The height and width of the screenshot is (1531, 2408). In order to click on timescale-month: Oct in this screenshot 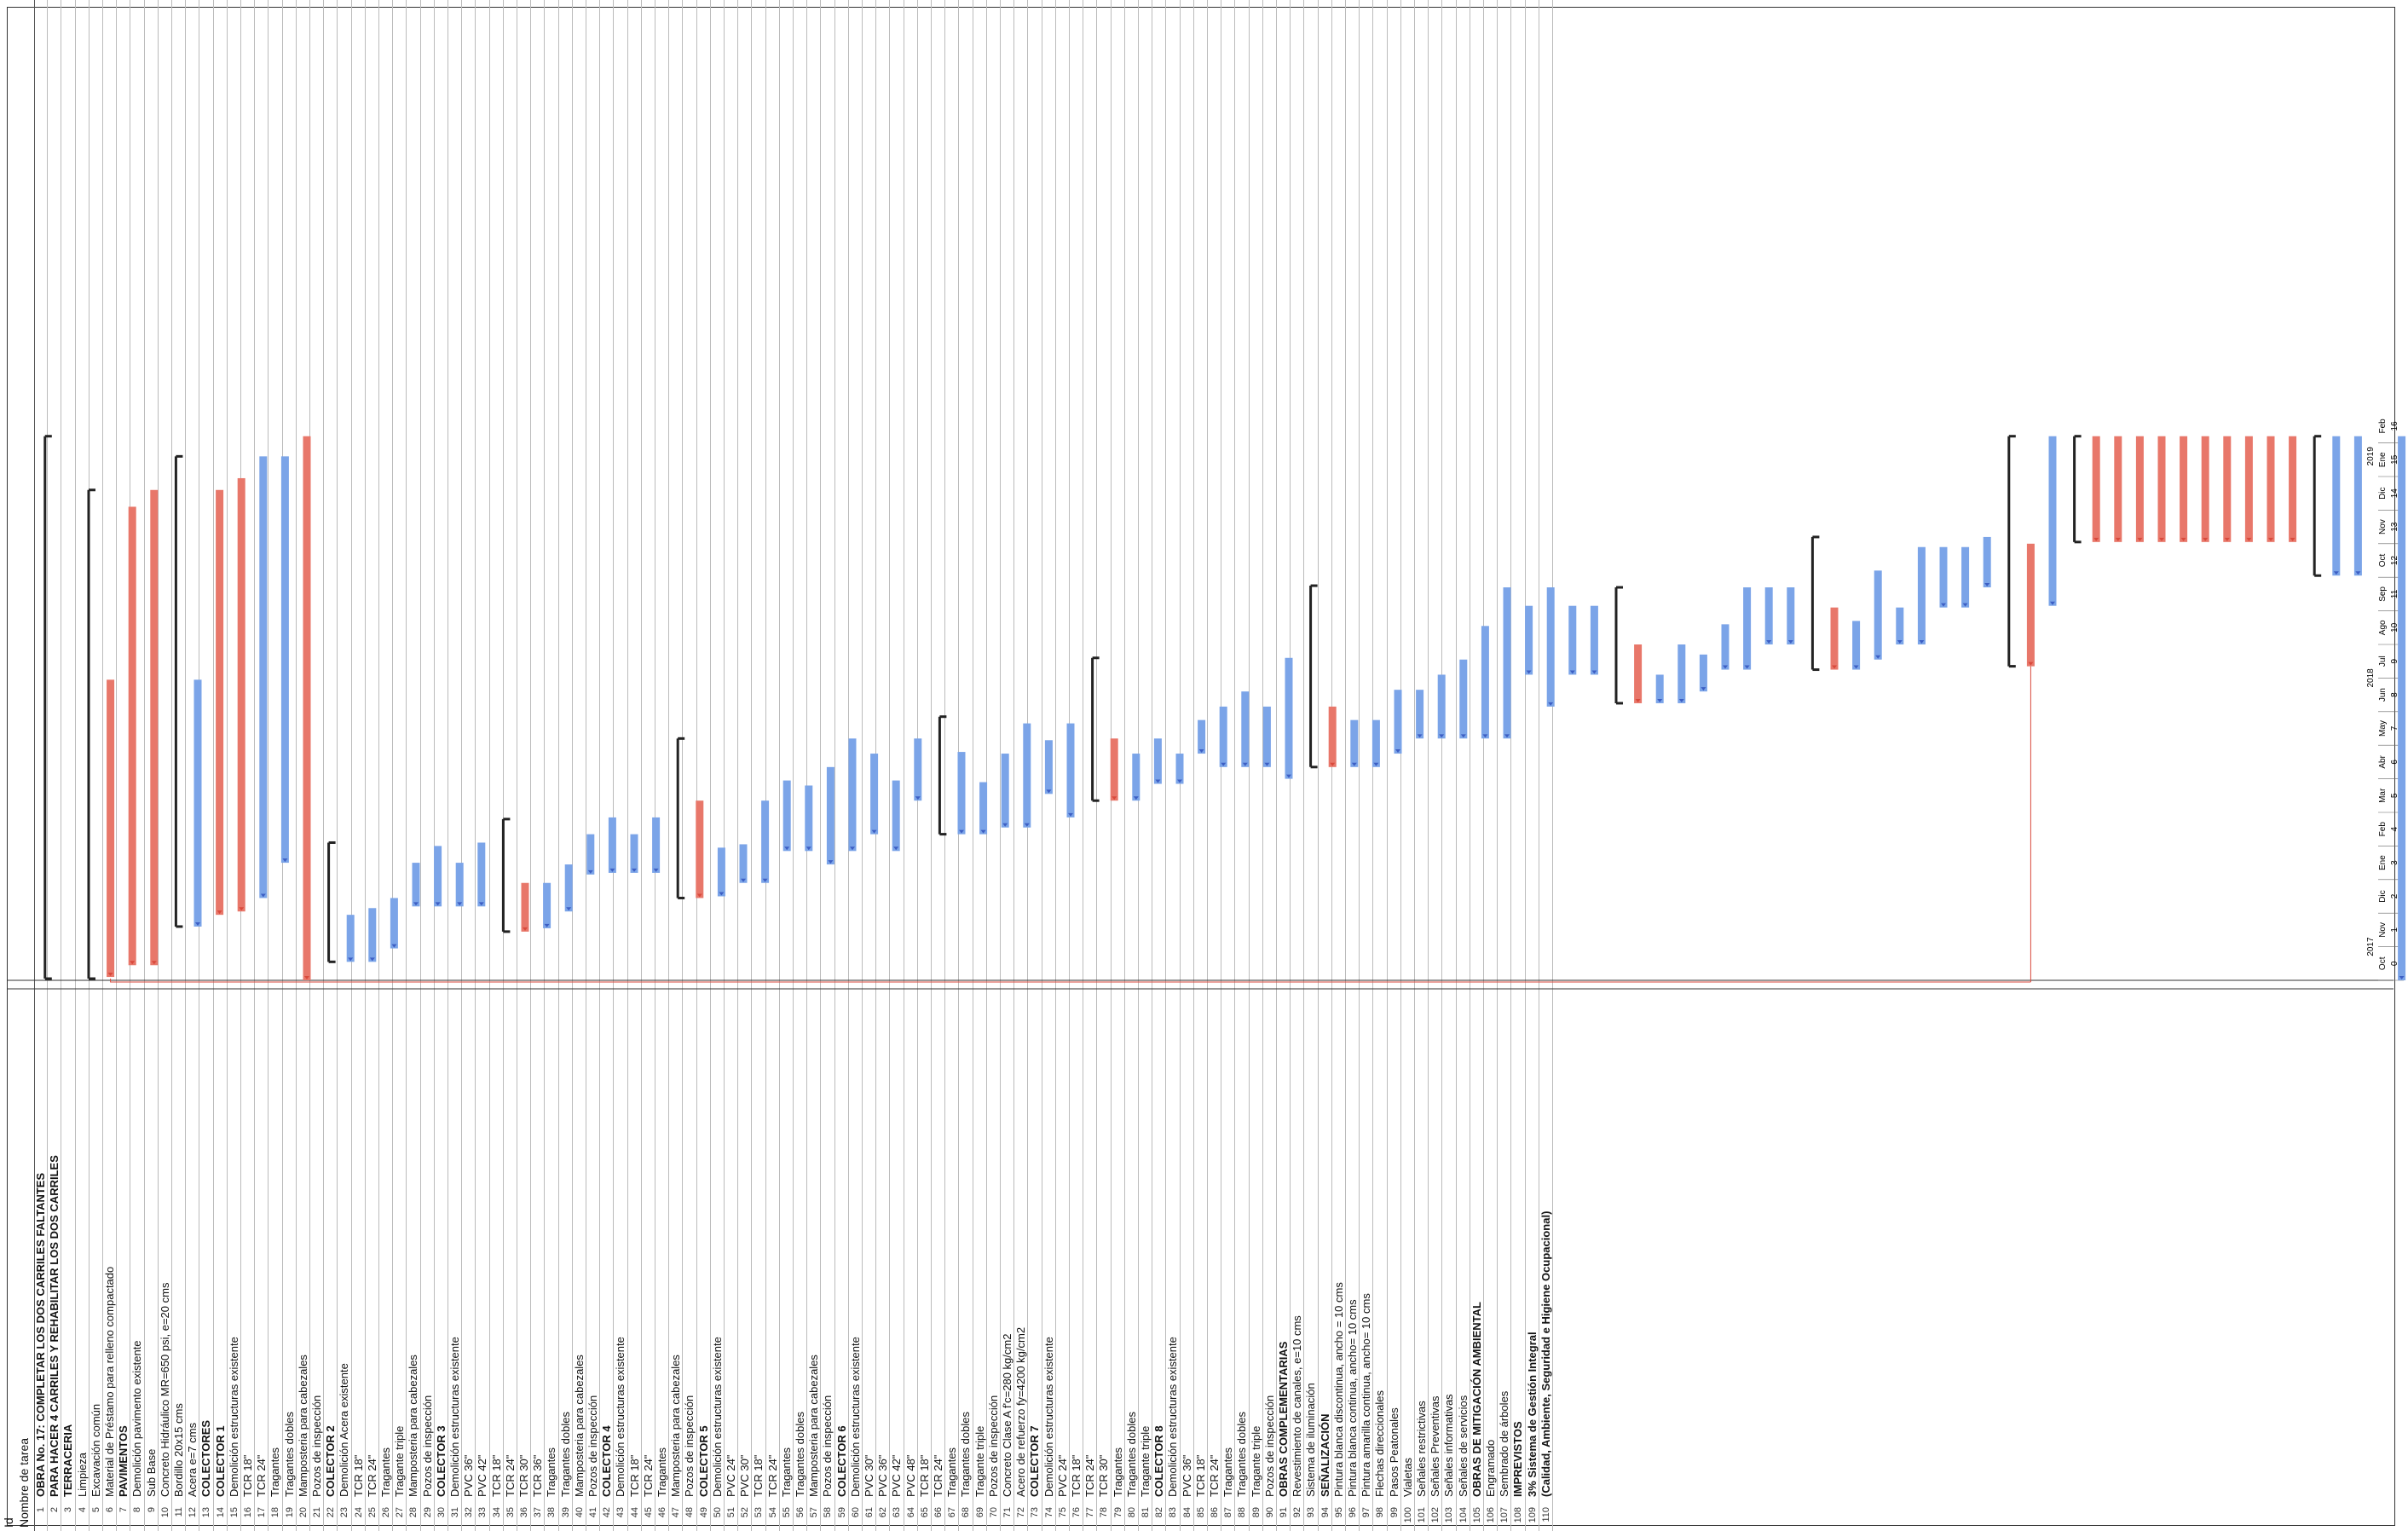, I will do `click(2383, 963)`.